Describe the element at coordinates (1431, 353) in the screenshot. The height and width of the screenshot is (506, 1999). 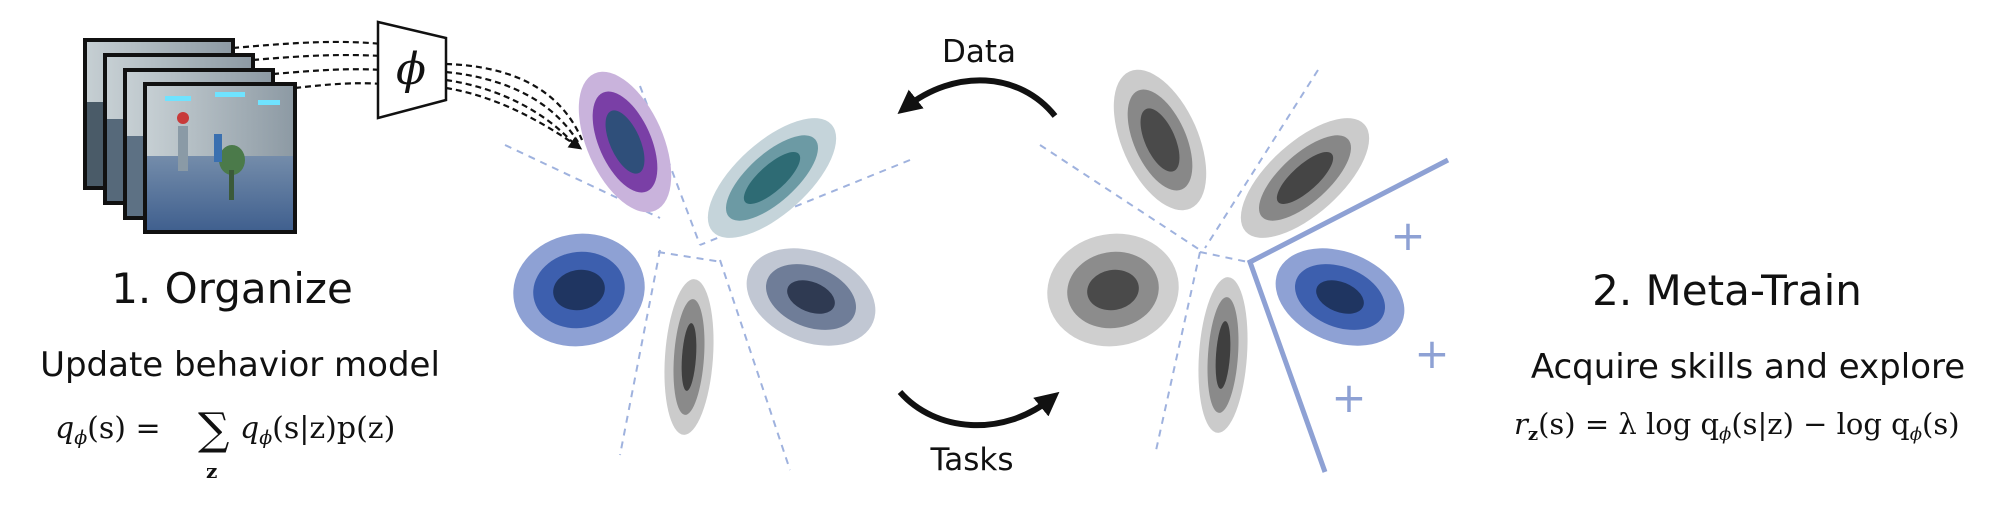
I see `plus-sign-right: +` at that location.